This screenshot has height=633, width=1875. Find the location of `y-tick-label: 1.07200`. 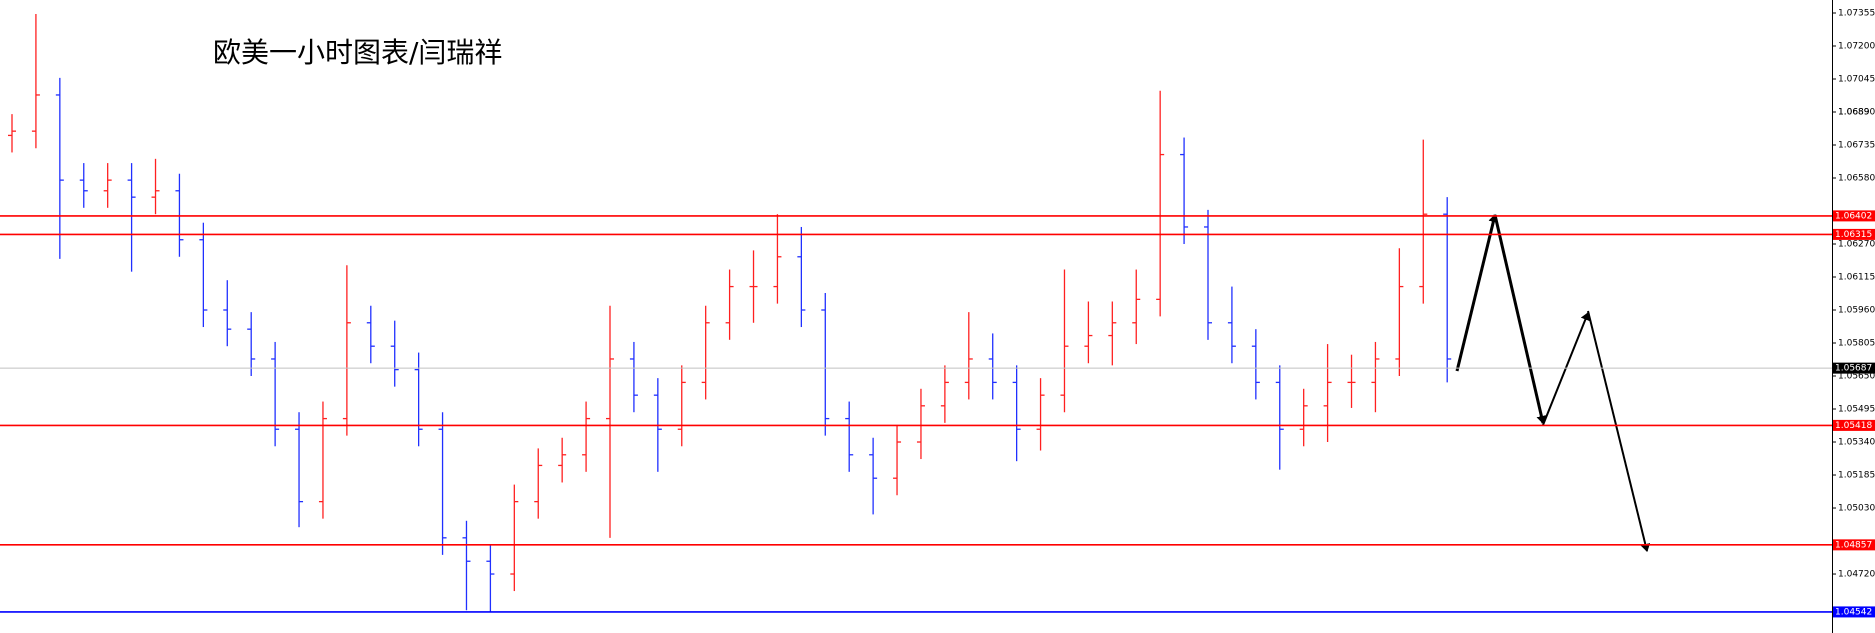

y-tick-label: 1.07200 is located at coordinates (1856, 46).